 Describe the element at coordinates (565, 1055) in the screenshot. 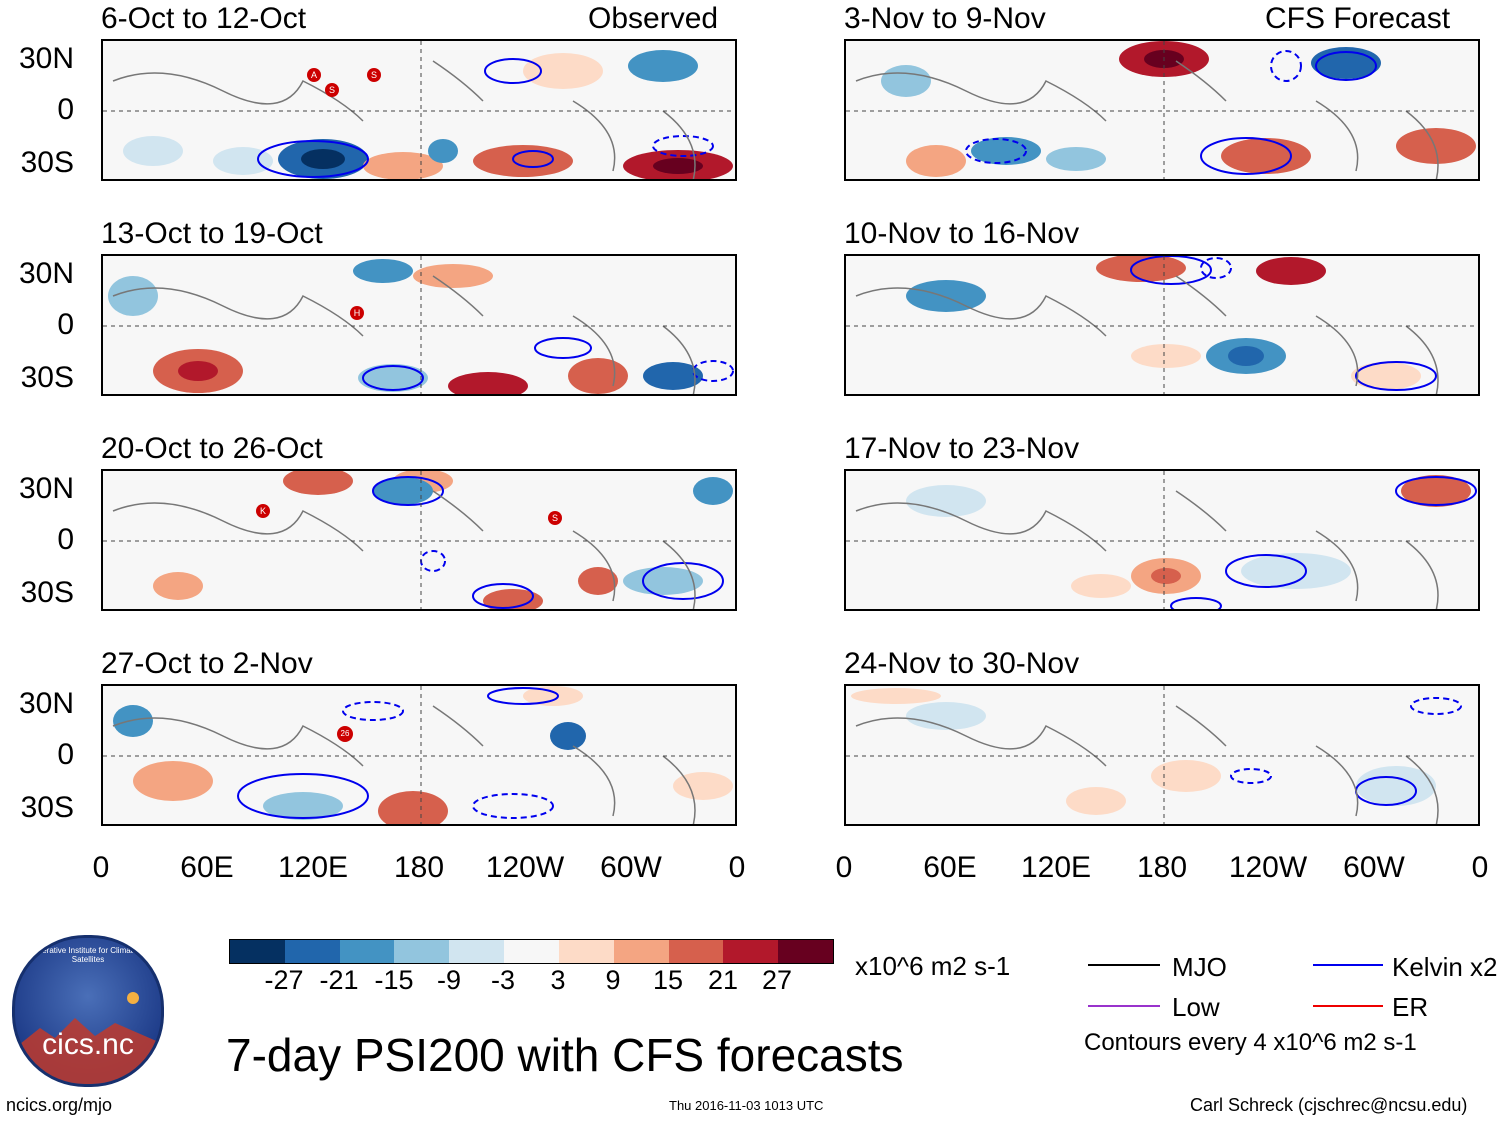

I see `main-title: 7-day PSI200 with CFS forecasts` at that location.